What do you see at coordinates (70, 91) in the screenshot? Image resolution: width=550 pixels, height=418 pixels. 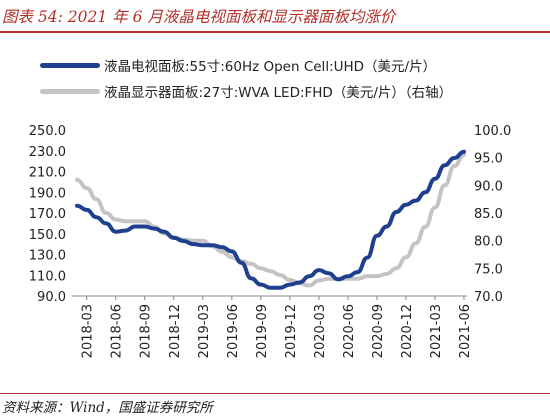 I see `legend-swatch-monitor-panel` at bounding box center [70, 91].